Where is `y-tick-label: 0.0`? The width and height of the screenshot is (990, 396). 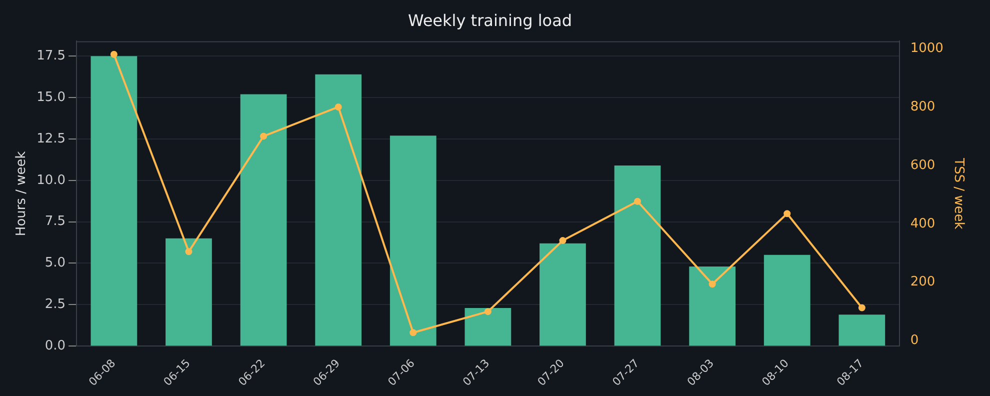 y-tick-label: 0.0 is located at coordinates (55, 346).